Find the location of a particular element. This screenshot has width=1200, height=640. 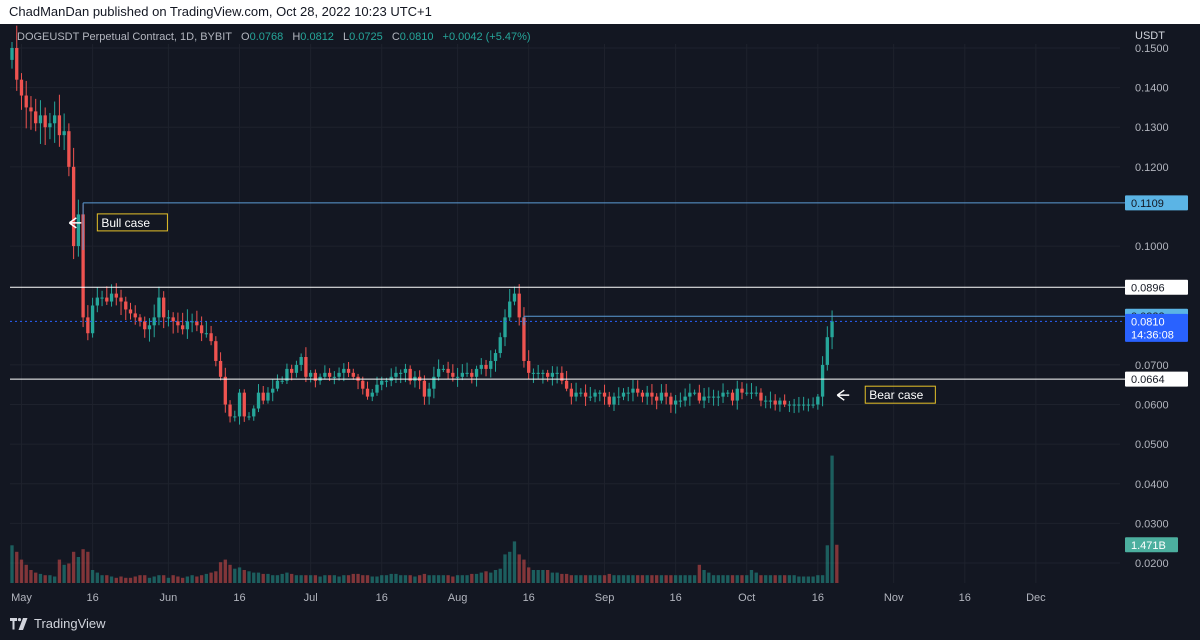

tradingview-logo: TradingView is located at coordinates (58, 623).